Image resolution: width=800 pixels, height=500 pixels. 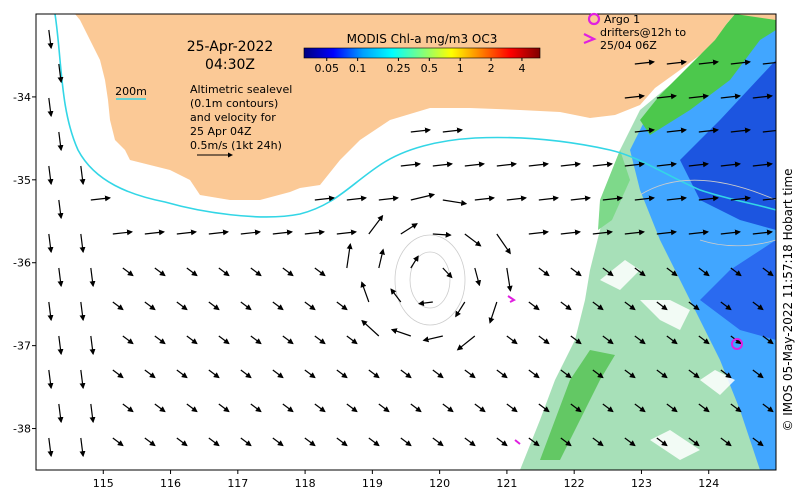 What do you see at coordinates (398, 68) in the screenshot?
I see `colorbar-tick-label: 0.25` at bounding box center [398, 68].